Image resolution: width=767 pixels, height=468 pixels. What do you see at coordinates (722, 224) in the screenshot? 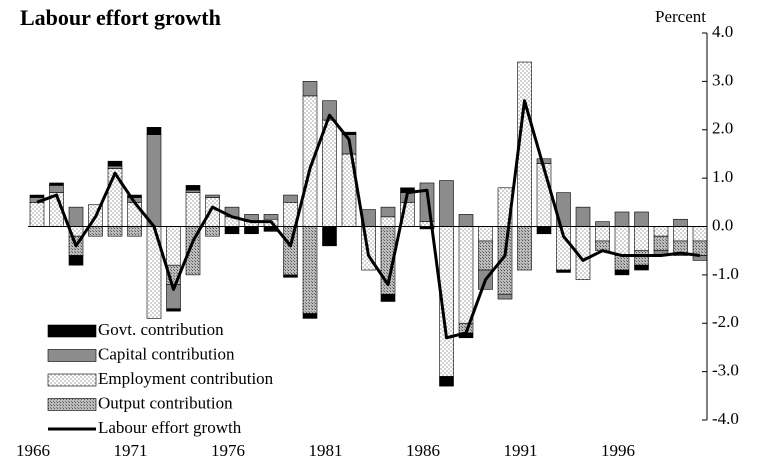
I see `y-tick-label: 0.0` at bounding box center [722, 224].